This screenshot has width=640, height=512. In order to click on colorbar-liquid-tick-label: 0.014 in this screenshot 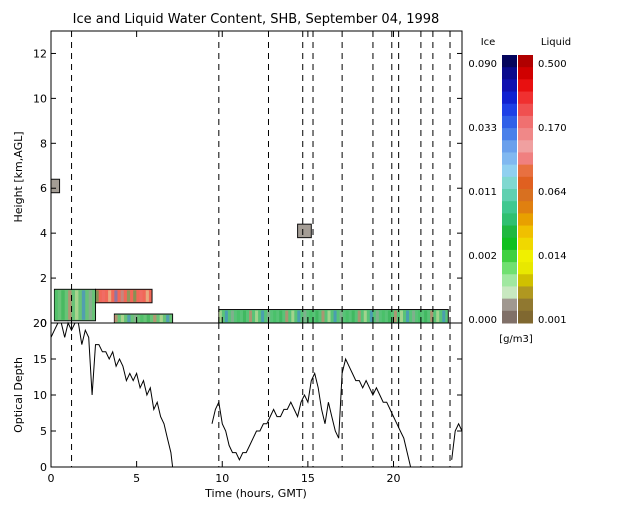, I will do `click(552, 256)`.